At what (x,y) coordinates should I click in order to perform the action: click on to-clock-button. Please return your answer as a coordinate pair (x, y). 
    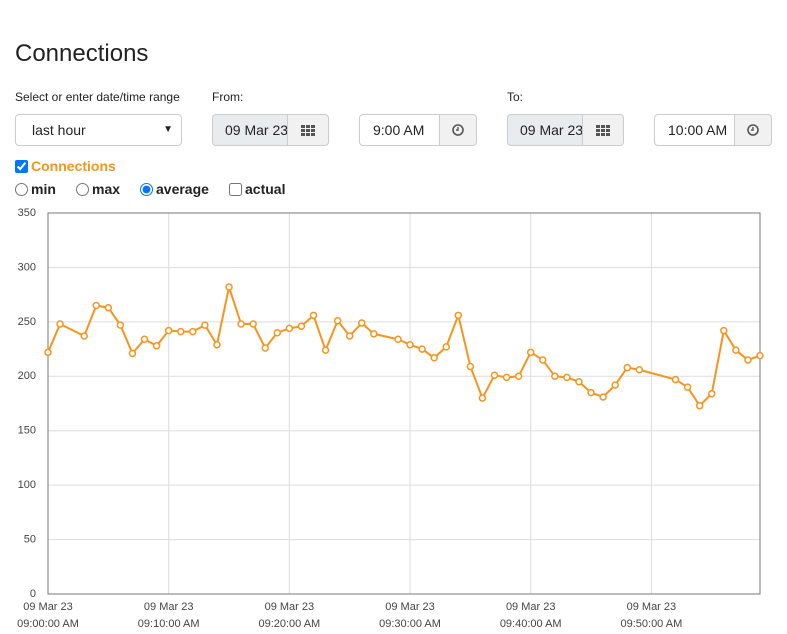
    Looking at the image, I should click on (753, 130).